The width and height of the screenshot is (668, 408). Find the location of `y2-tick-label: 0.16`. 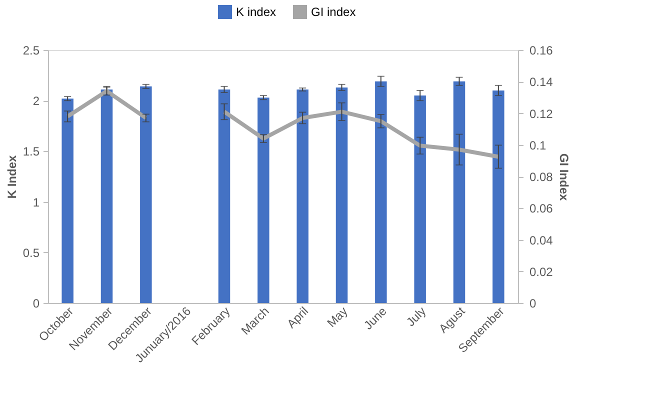

y2-tick-label: 0.16 is located at coordinates (542, 51).